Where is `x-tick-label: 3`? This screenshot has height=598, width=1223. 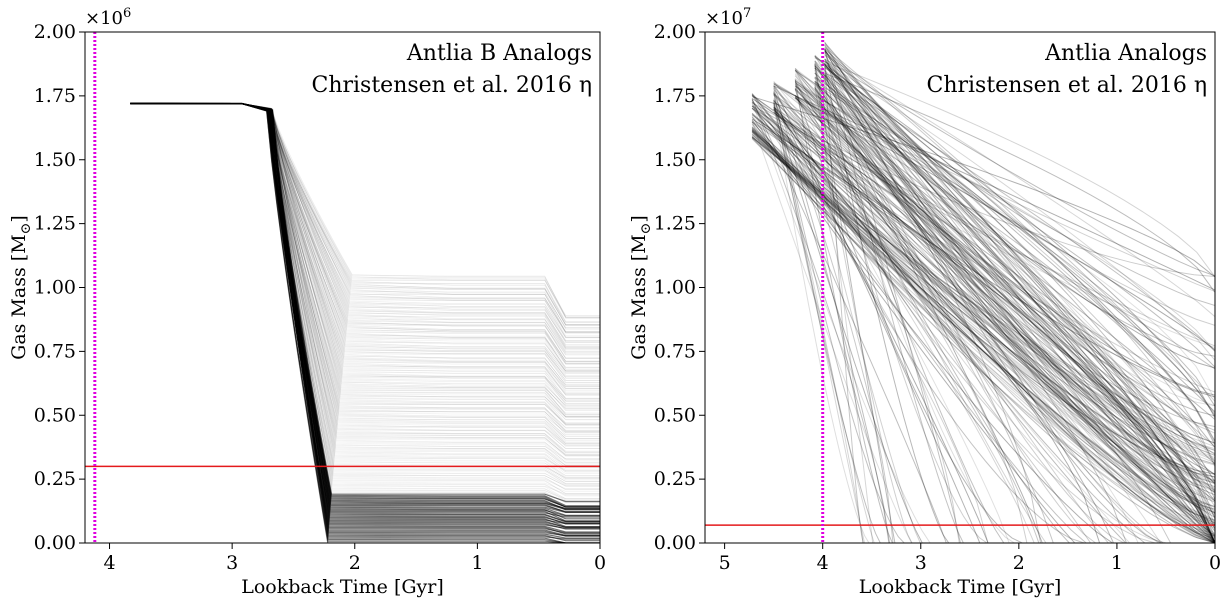 x-tick-label: 3 is located at coordinates (921, 563).